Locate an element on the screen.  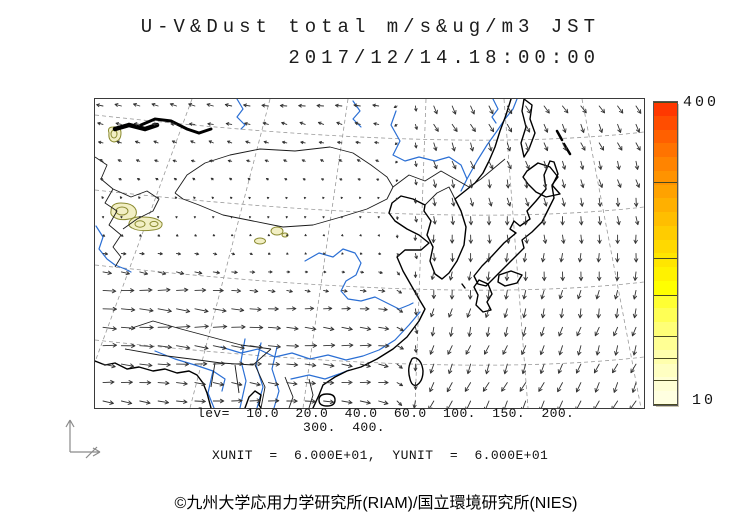
x-axis-arrow-icon is located at coordinates (85, 452).